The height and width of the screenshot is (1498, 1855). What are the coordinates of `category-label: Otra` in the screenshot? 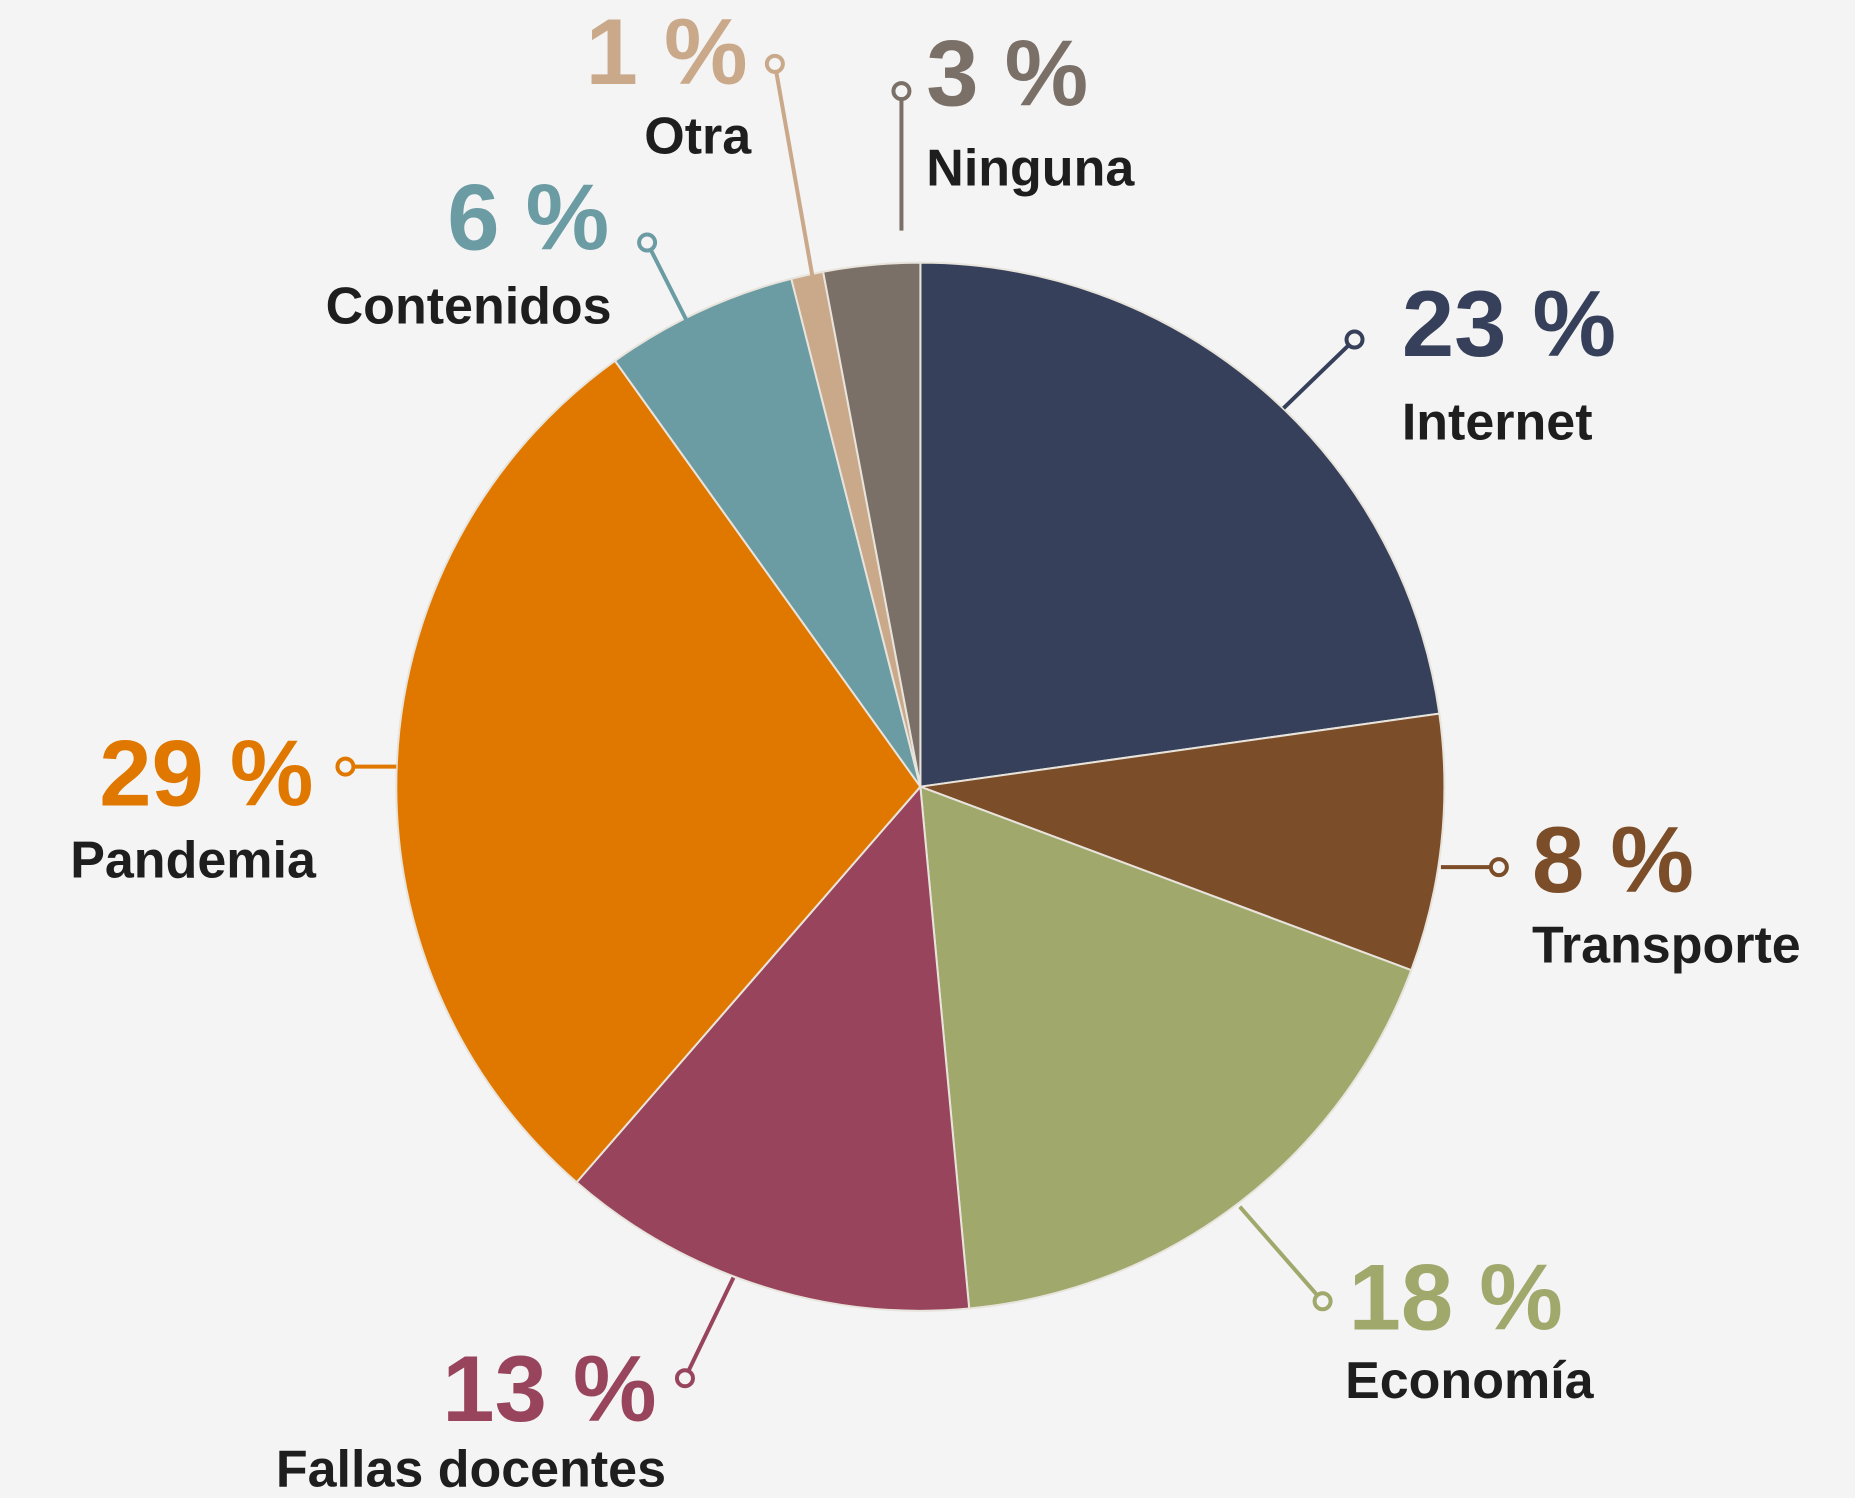 It's located at (698, 136).